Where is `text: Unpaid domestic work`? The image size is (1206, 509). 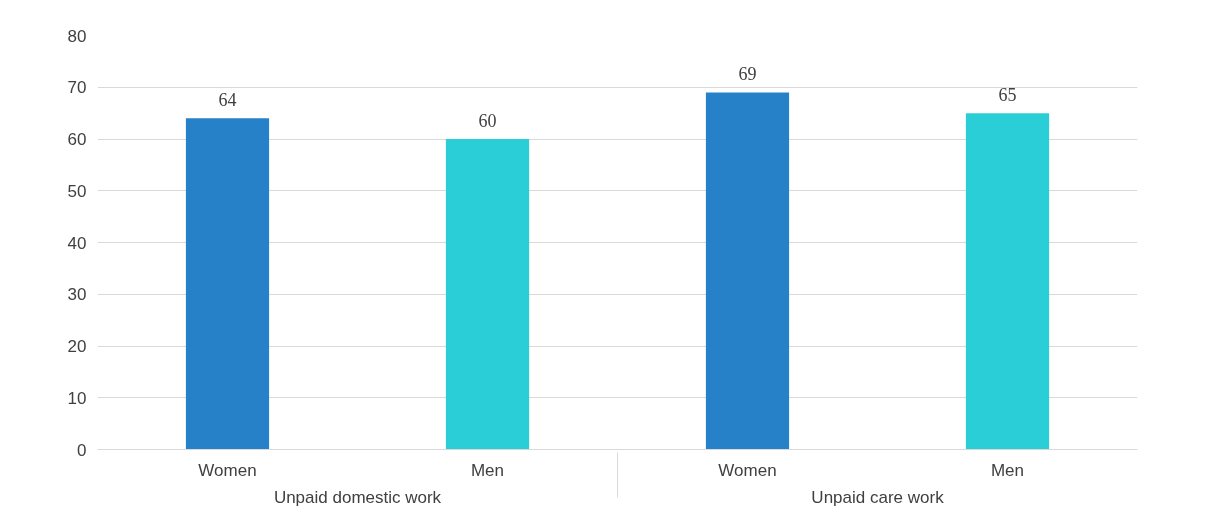
text: Unpaid domestic work is located at coordinates (357, 497).